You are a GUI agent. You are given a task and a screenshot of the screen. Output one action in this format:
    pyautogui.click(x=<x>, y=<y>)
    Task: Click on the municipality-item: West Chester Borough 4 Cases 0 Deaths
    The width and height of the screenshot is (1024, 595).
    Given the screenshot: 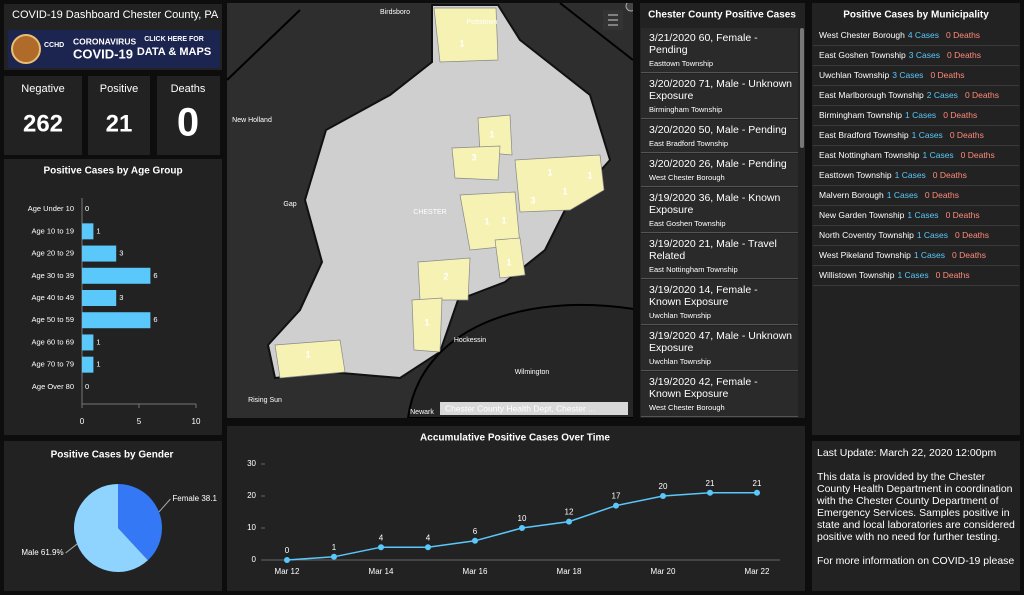 What is the action you would take?
    pyautogui.click(x=916, y=36)
    